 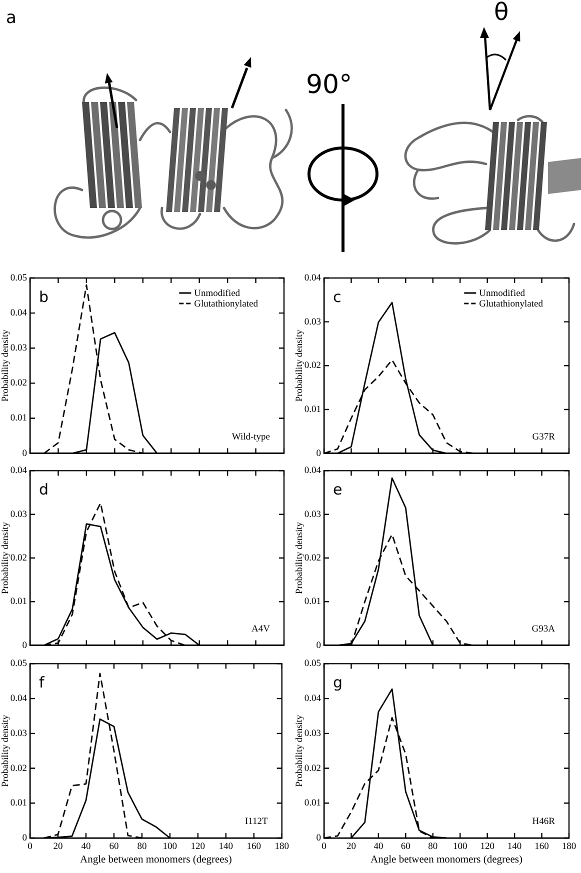 What do you see at coordinates (338, 683) in the screenshot?
I see `annotation: g` at bounding box center [338, 683].